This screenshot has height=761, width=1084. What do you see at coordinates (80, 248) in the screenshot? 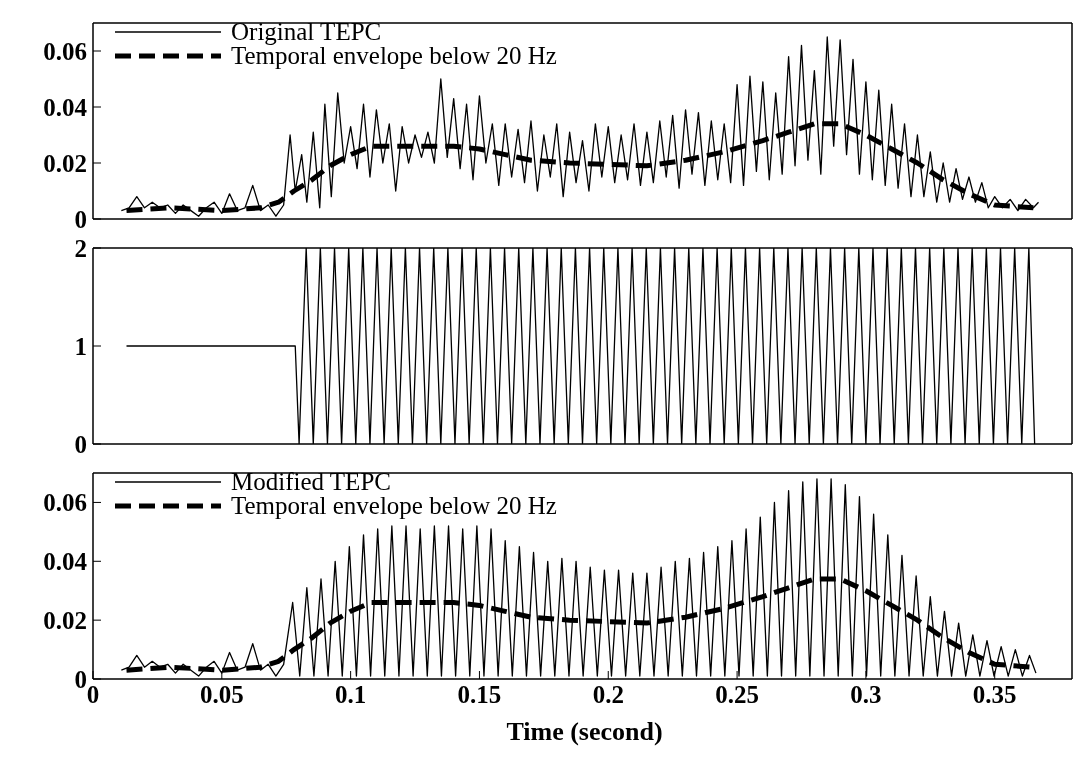
I see `y-tick-label: 2` at bounding box center [80, 248].